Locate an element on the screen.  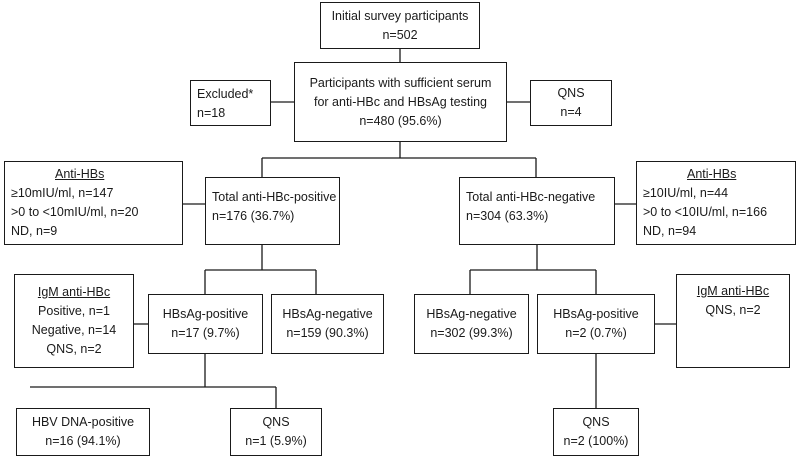
box-count: n=1 (5.9%) is located at coordinates (276, 441).